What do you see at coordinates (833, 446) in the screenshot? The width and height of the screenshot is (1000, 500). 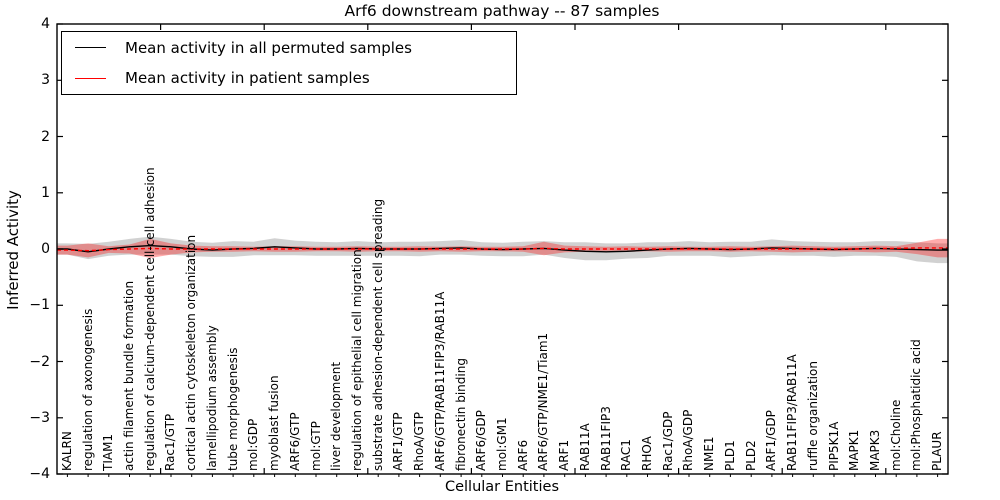 I see `x-category-label: PIP5K1A` at bounding box center [833, 446].